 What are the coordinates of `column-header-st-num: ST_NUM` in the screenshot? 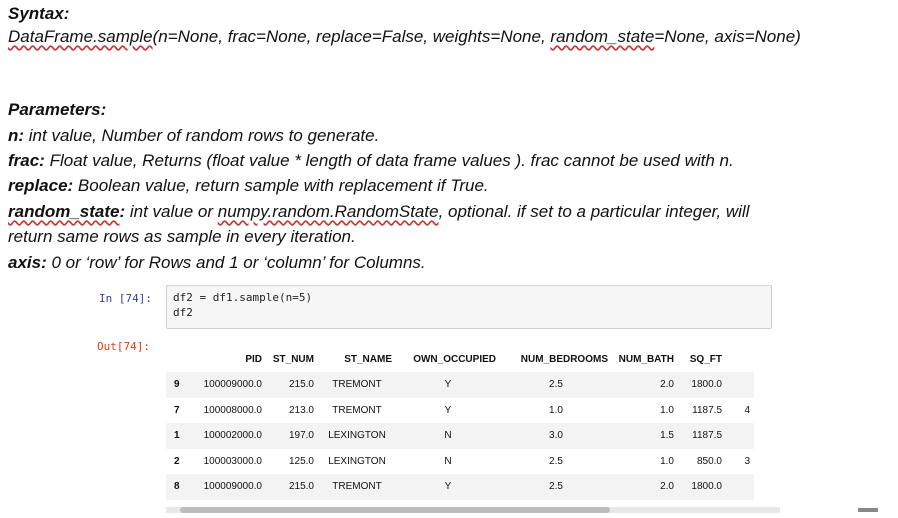 It's located at (293, 359).